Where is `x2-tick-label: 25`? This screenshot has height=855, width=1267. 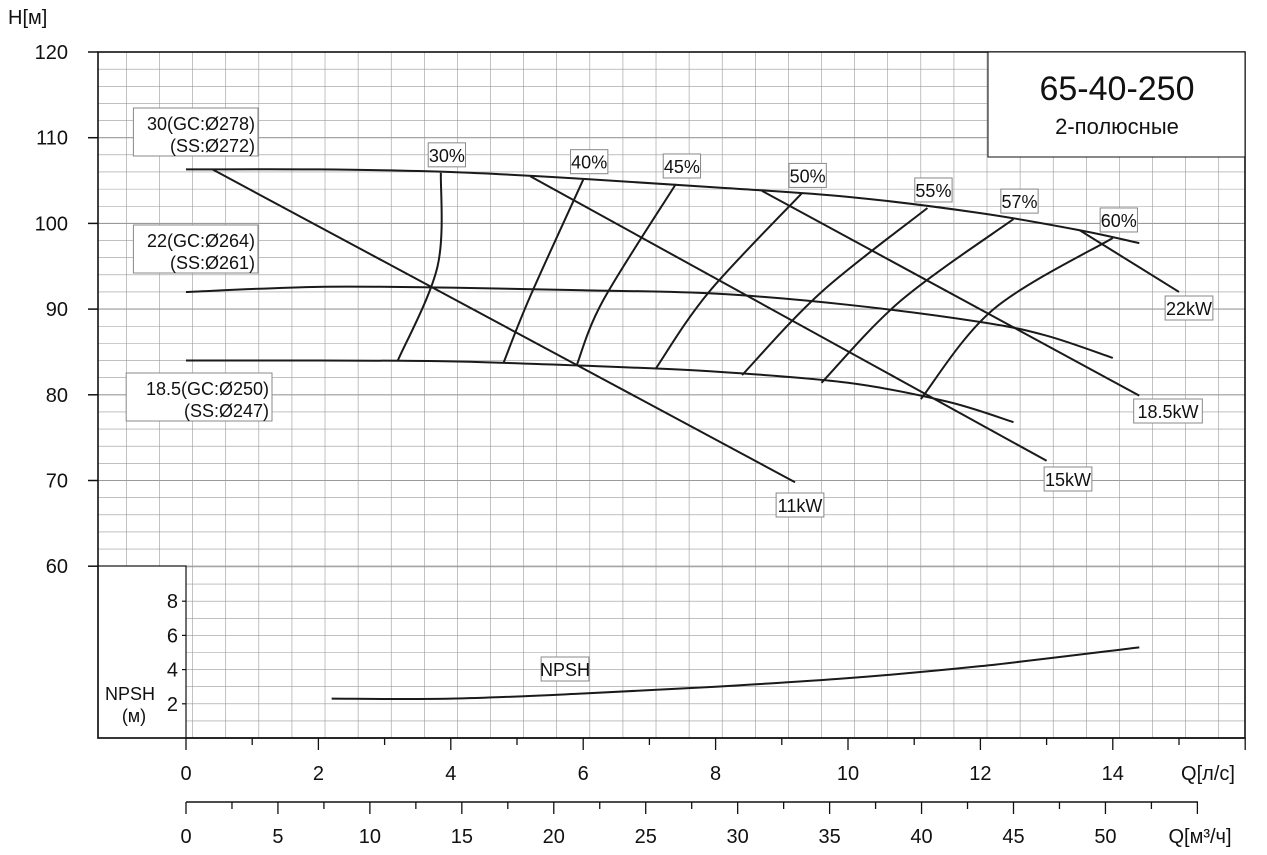
x2-tick-label: 25 is located at coordinates (646, 837).